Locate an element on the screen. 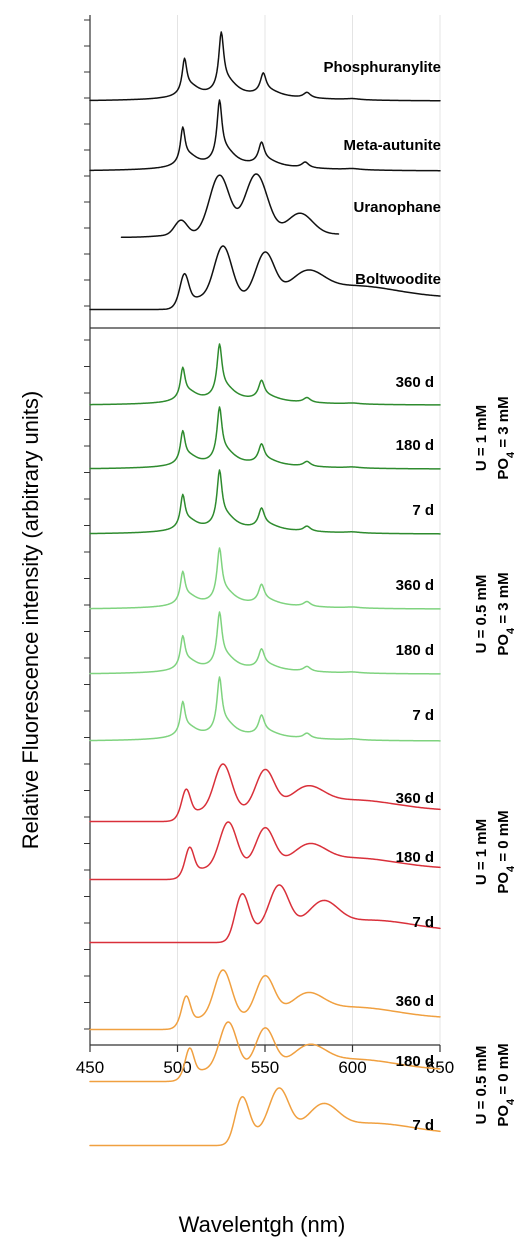 Image resolution: width=528 pixels, height=1241 pixels. condition-label: U = 0.5 mM PO4 = 3 mM is located at coordinates (495, 613).